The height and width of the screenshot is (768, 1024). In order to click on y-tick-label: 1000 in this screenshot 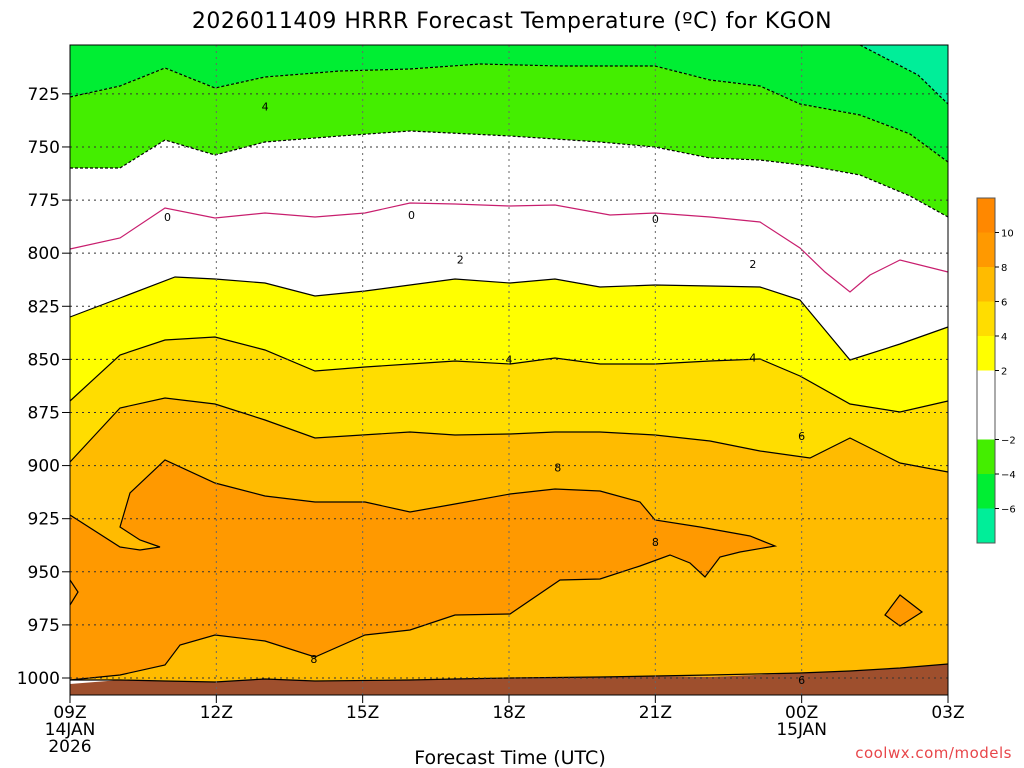, I will do `click(38, 679)`.